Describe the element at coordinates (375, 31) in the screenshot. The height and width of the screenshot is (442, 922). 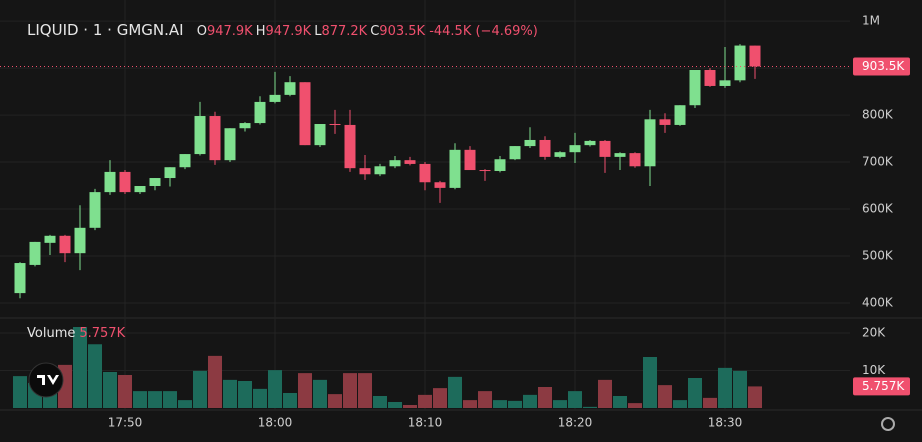
I see `ohlc-key: C` at that location.